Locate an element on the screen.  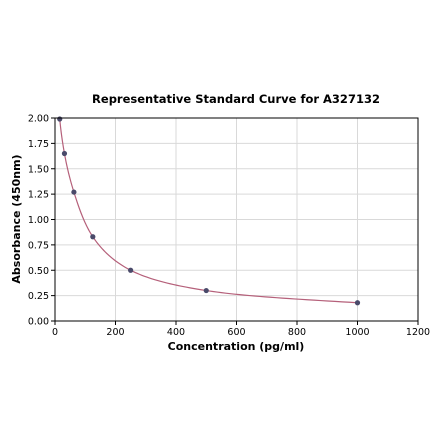
y-axis-ticks: 0.00 0.25 0.50 0.75 1.00 1.25 1.50 1.75 2.00 is located at coordinates (41, 221).